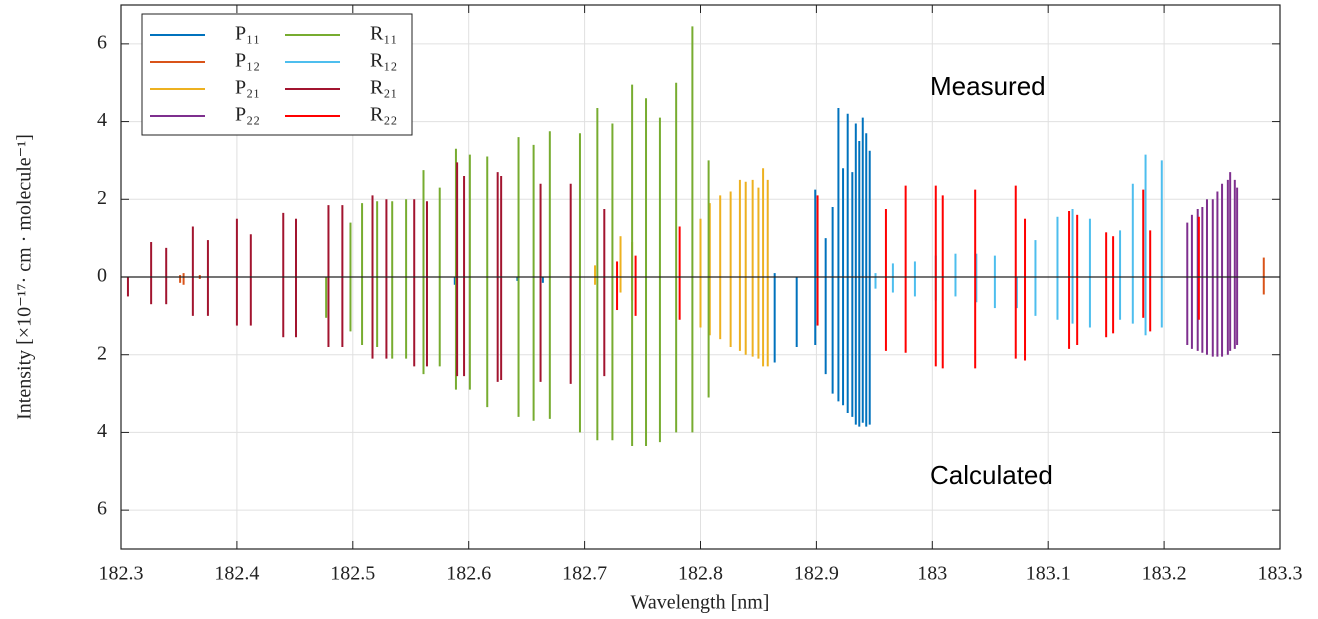 The width and height of the screenshot is (1318, 619). Describe the element at coordinates (236, 574) in the screenshot. I see `x-tick-label: 182.4` at that location.